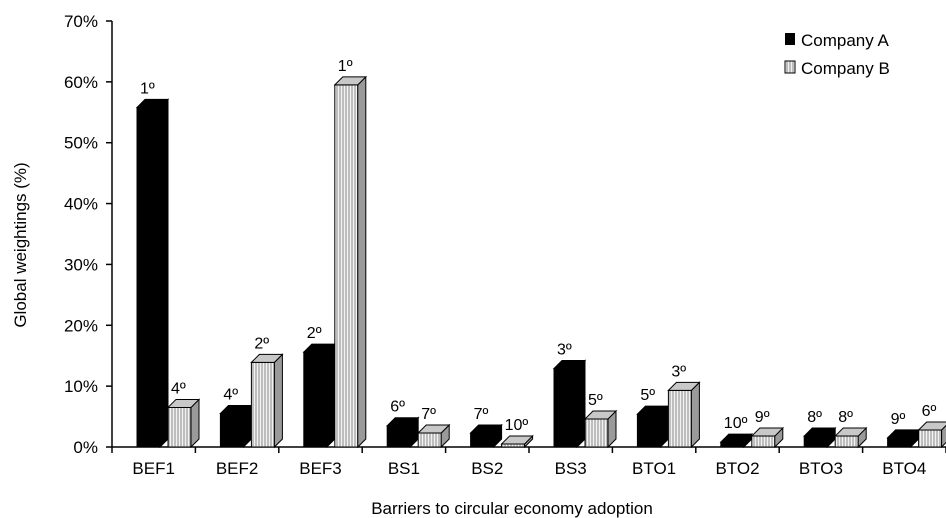 The width and height of the screenshot is (946, 518). Describe the element at coordinates (790, 39) in the screenshot. I see `legend-swatch-company-a` at that location.